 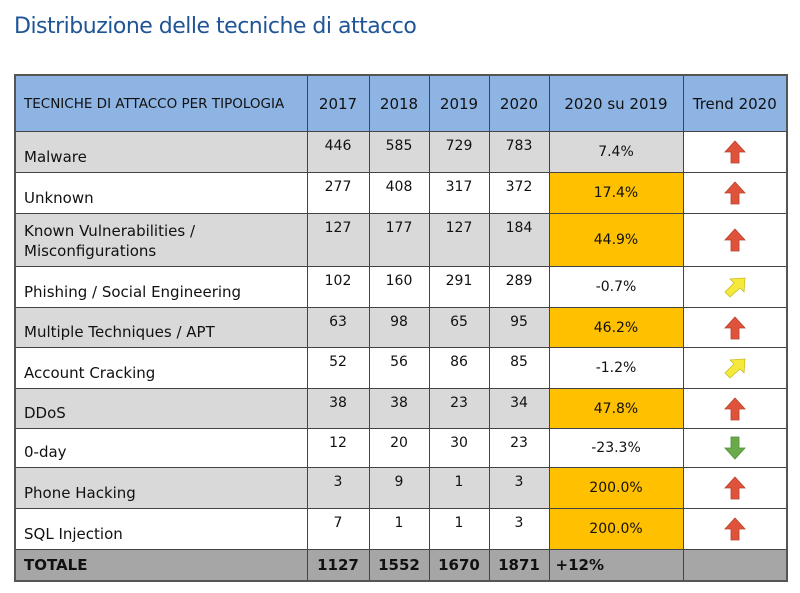 What do you see at coordinates (519, 327) in the screenshot?
I see `value-2020: 95` at bounding box center [519, 327].